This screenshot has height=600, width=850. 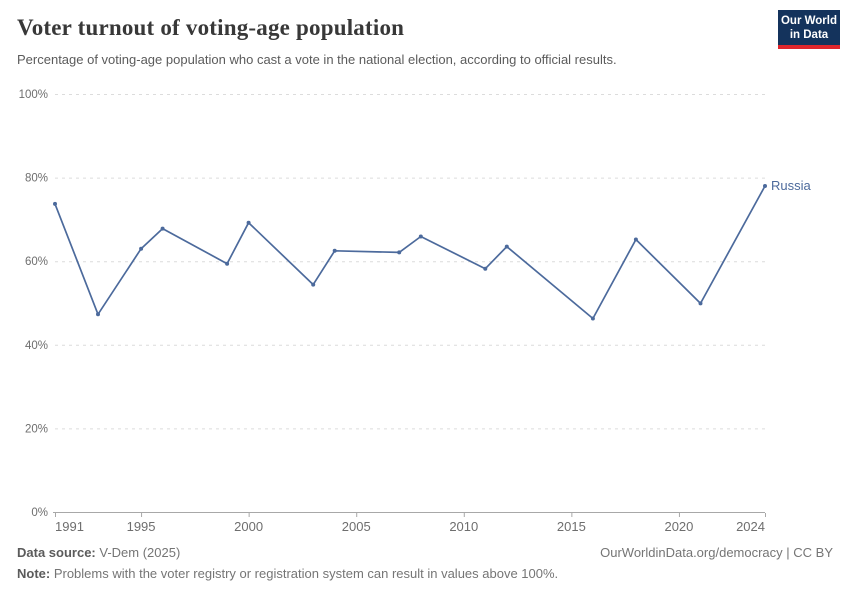 I want to click on x-tick-label: 2005, so click(x=356, y=526).